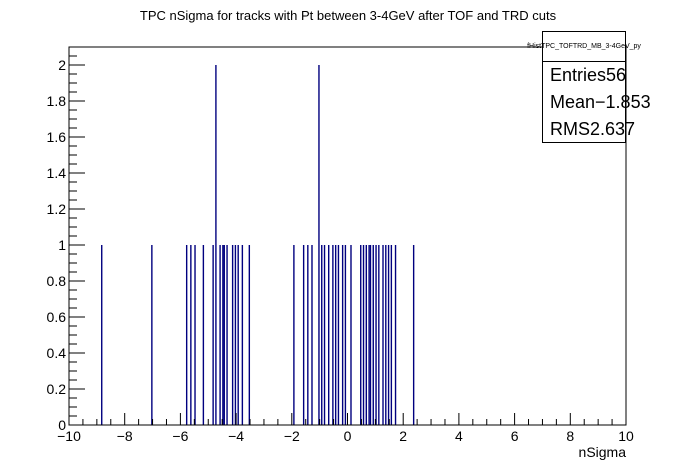 Image resolution: width=696 pixels, height=472 pixels. Describe the element at coordinates (459, 436) in the screenshot. I see `x-tick-label: 4` at that location.